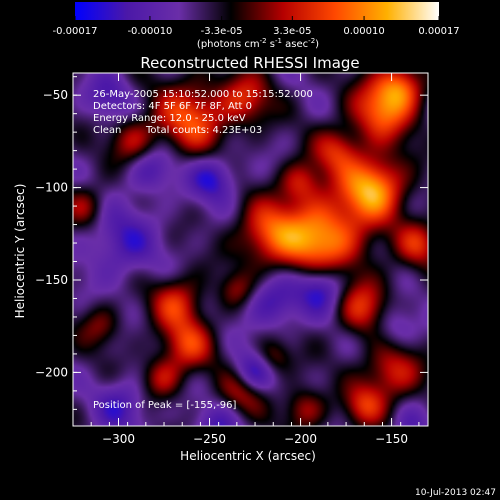 Image resolution: width=500 pixels, height=500 pixels. I want to click on y-tick-label: −100, so click(51, 188).